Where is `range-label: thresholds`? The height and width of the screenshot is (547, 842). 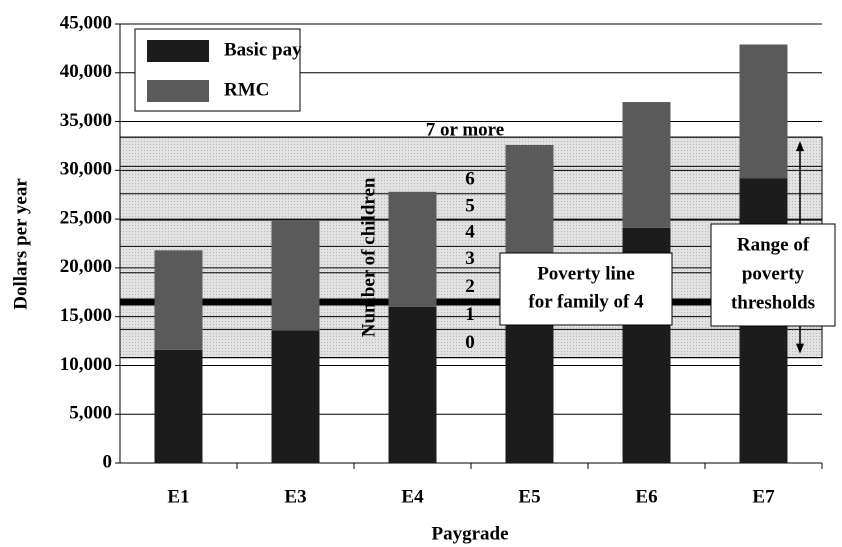
range-label: thresholds is located at coordinates (773, 302).